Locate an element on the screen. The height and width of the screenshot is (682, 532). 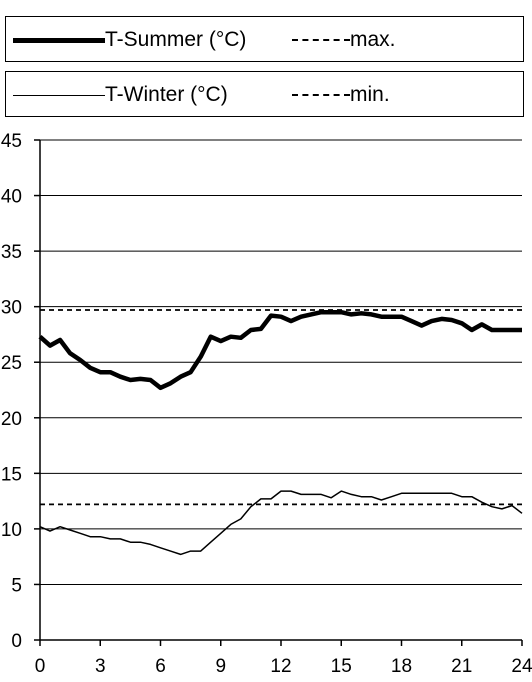
y-tick-label-15: 15 is located at coordinates (11, 474).